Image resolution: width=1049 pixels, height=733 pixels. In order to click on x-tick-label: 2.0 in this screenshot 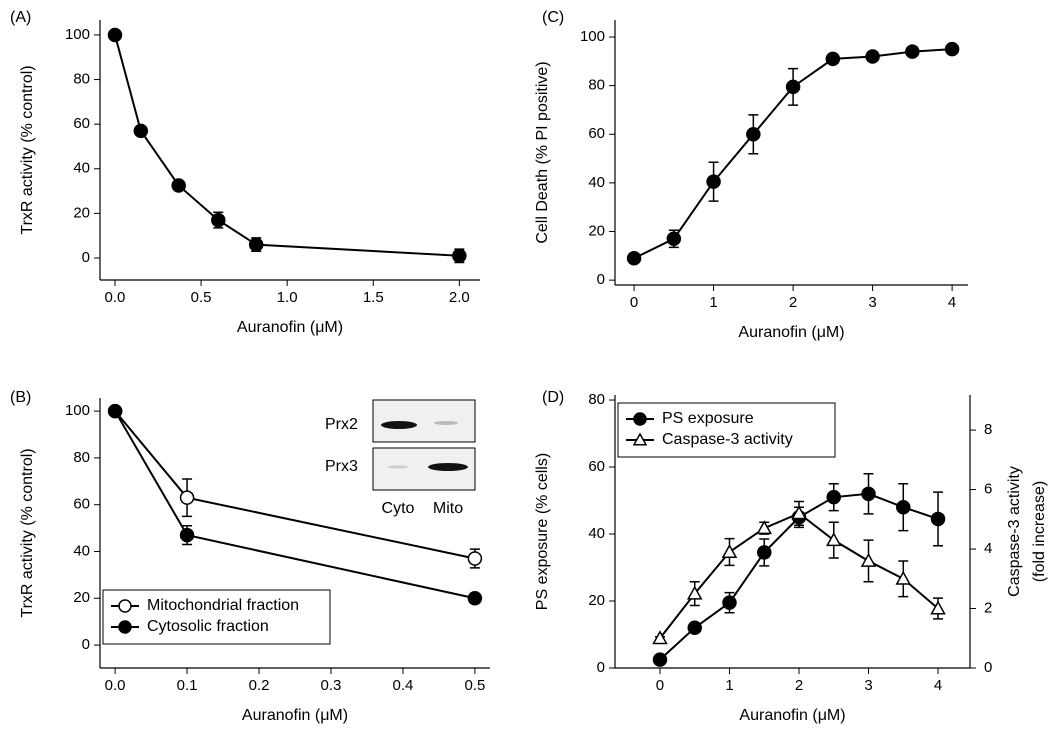, I will do `click(459, 297)`.